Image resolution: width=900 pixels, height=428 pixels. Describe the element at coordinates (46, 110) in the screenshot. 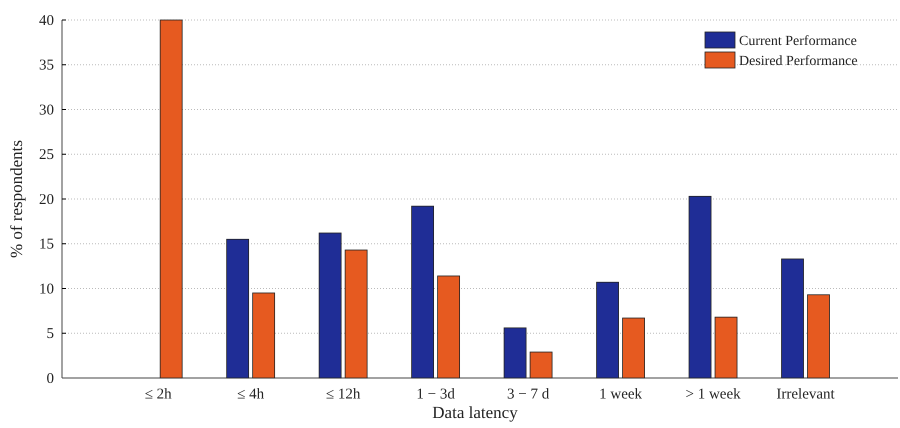

I see `y-tick-label: 30` at that location.